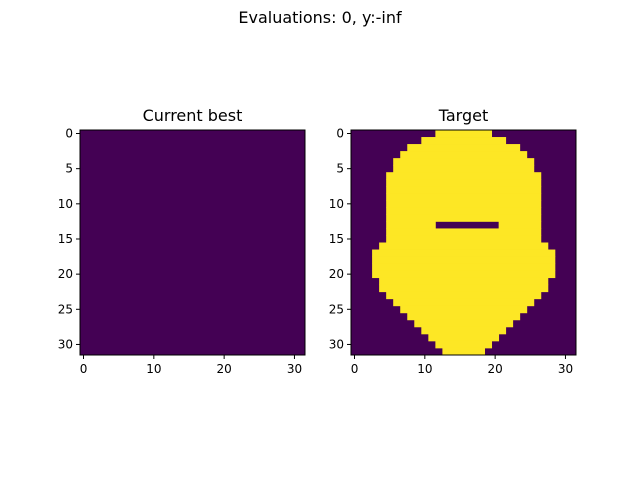  What do you see at coordinates (193, 115) in the screenshot?
I see `panel-title-current-best: Current best` at bounding box center [193, 115].